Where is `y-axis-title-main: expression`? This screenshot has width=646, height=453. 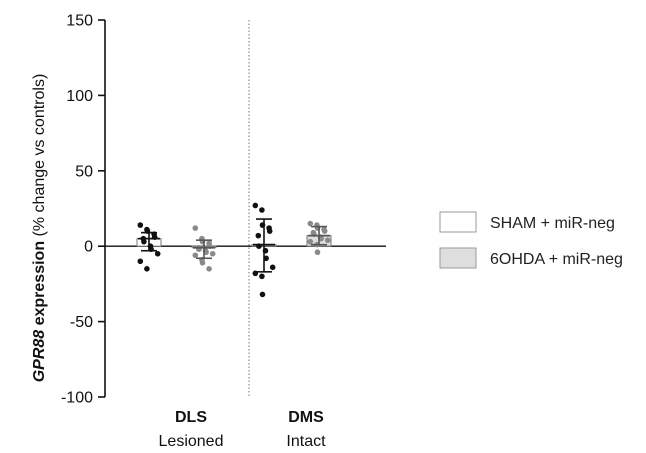 y-axis-title-main: expression is located at coordinates (39, 285).